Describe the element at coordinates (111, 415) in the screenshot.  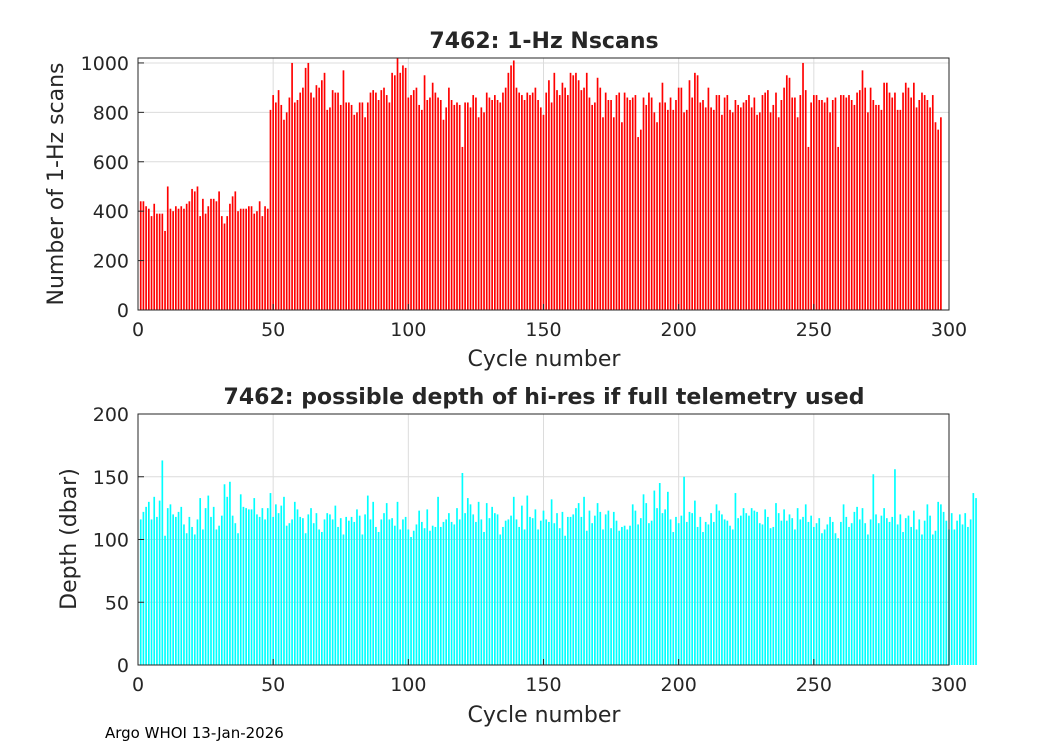
I see `y-tick-label: 200` at that location.